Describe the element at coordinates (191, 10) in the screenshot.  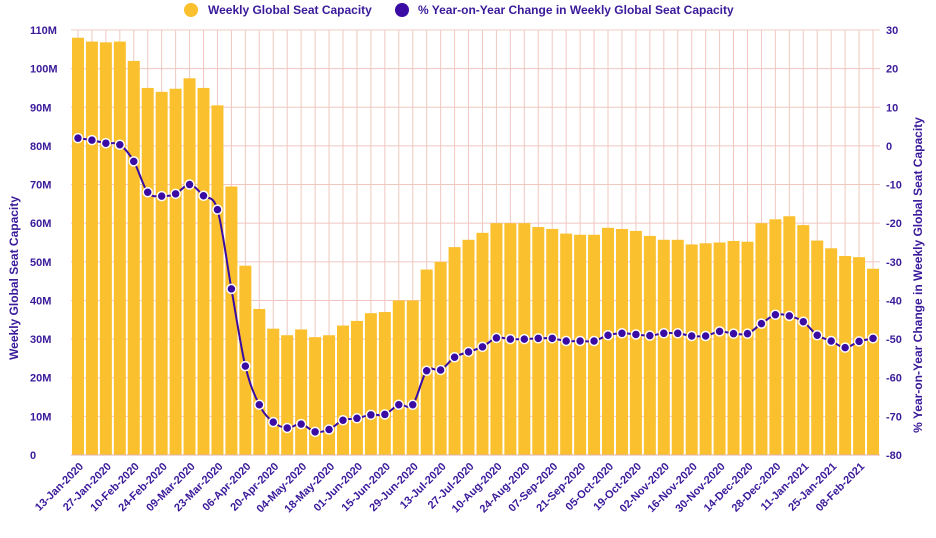
I see `legend-marker-seat-capacity` at that location.